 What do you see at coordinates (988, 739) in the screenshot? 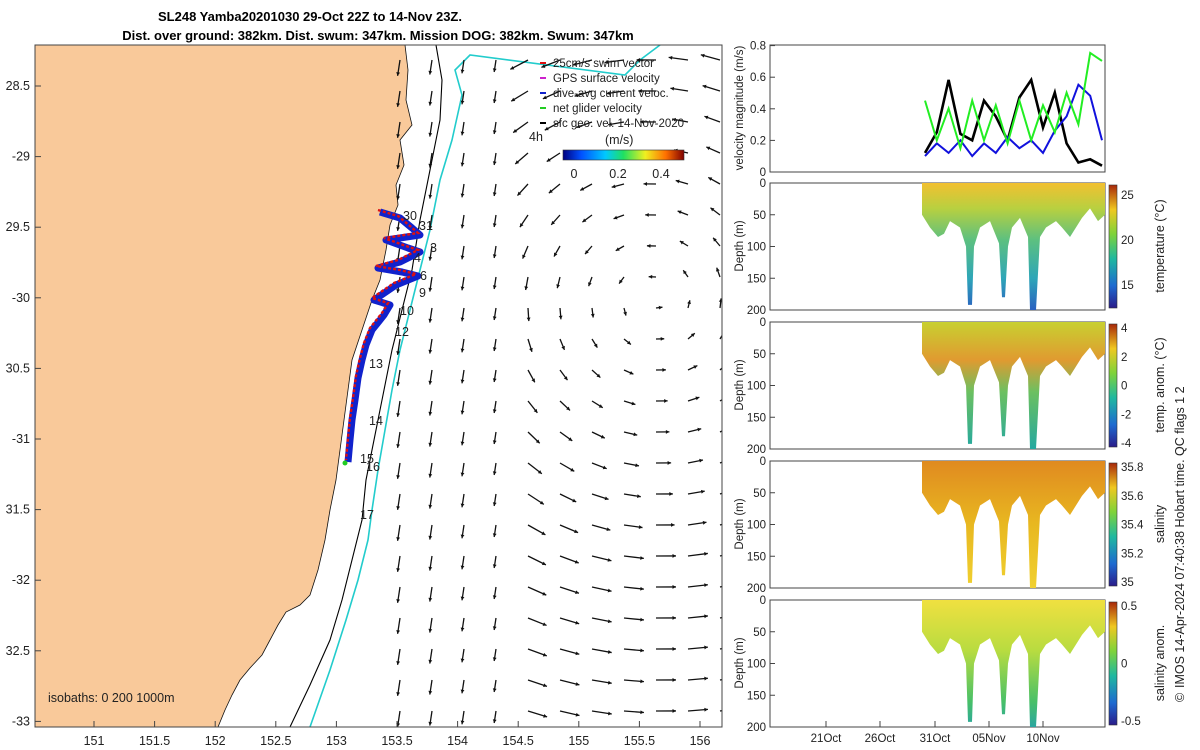
I see `time-tick-label: 05Nov` at bounding box center [988, 739].